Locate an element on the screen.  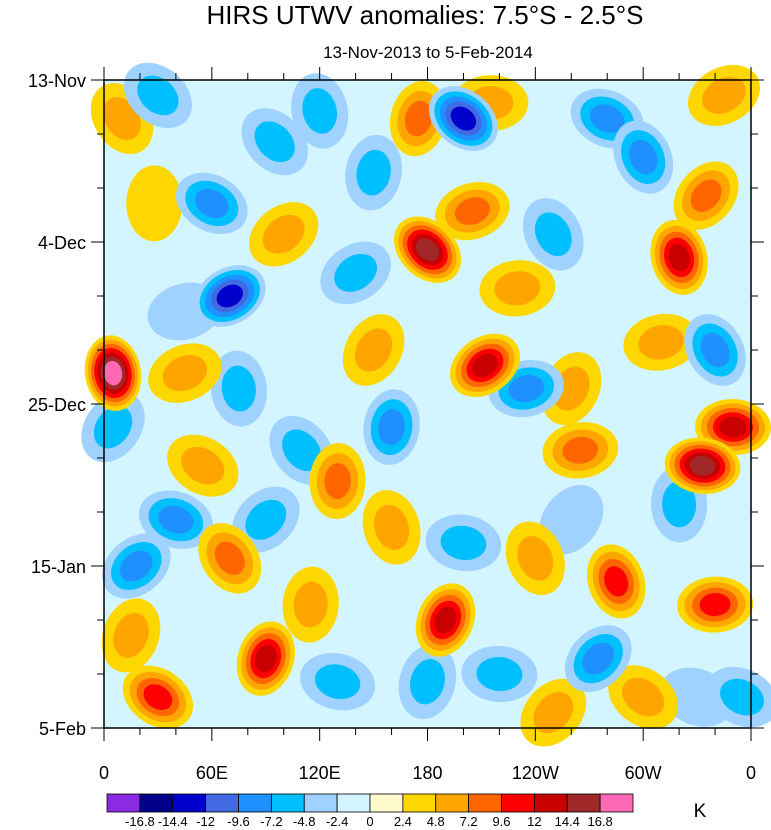
colorbar-unit: K is located at coordinates (700, 811).